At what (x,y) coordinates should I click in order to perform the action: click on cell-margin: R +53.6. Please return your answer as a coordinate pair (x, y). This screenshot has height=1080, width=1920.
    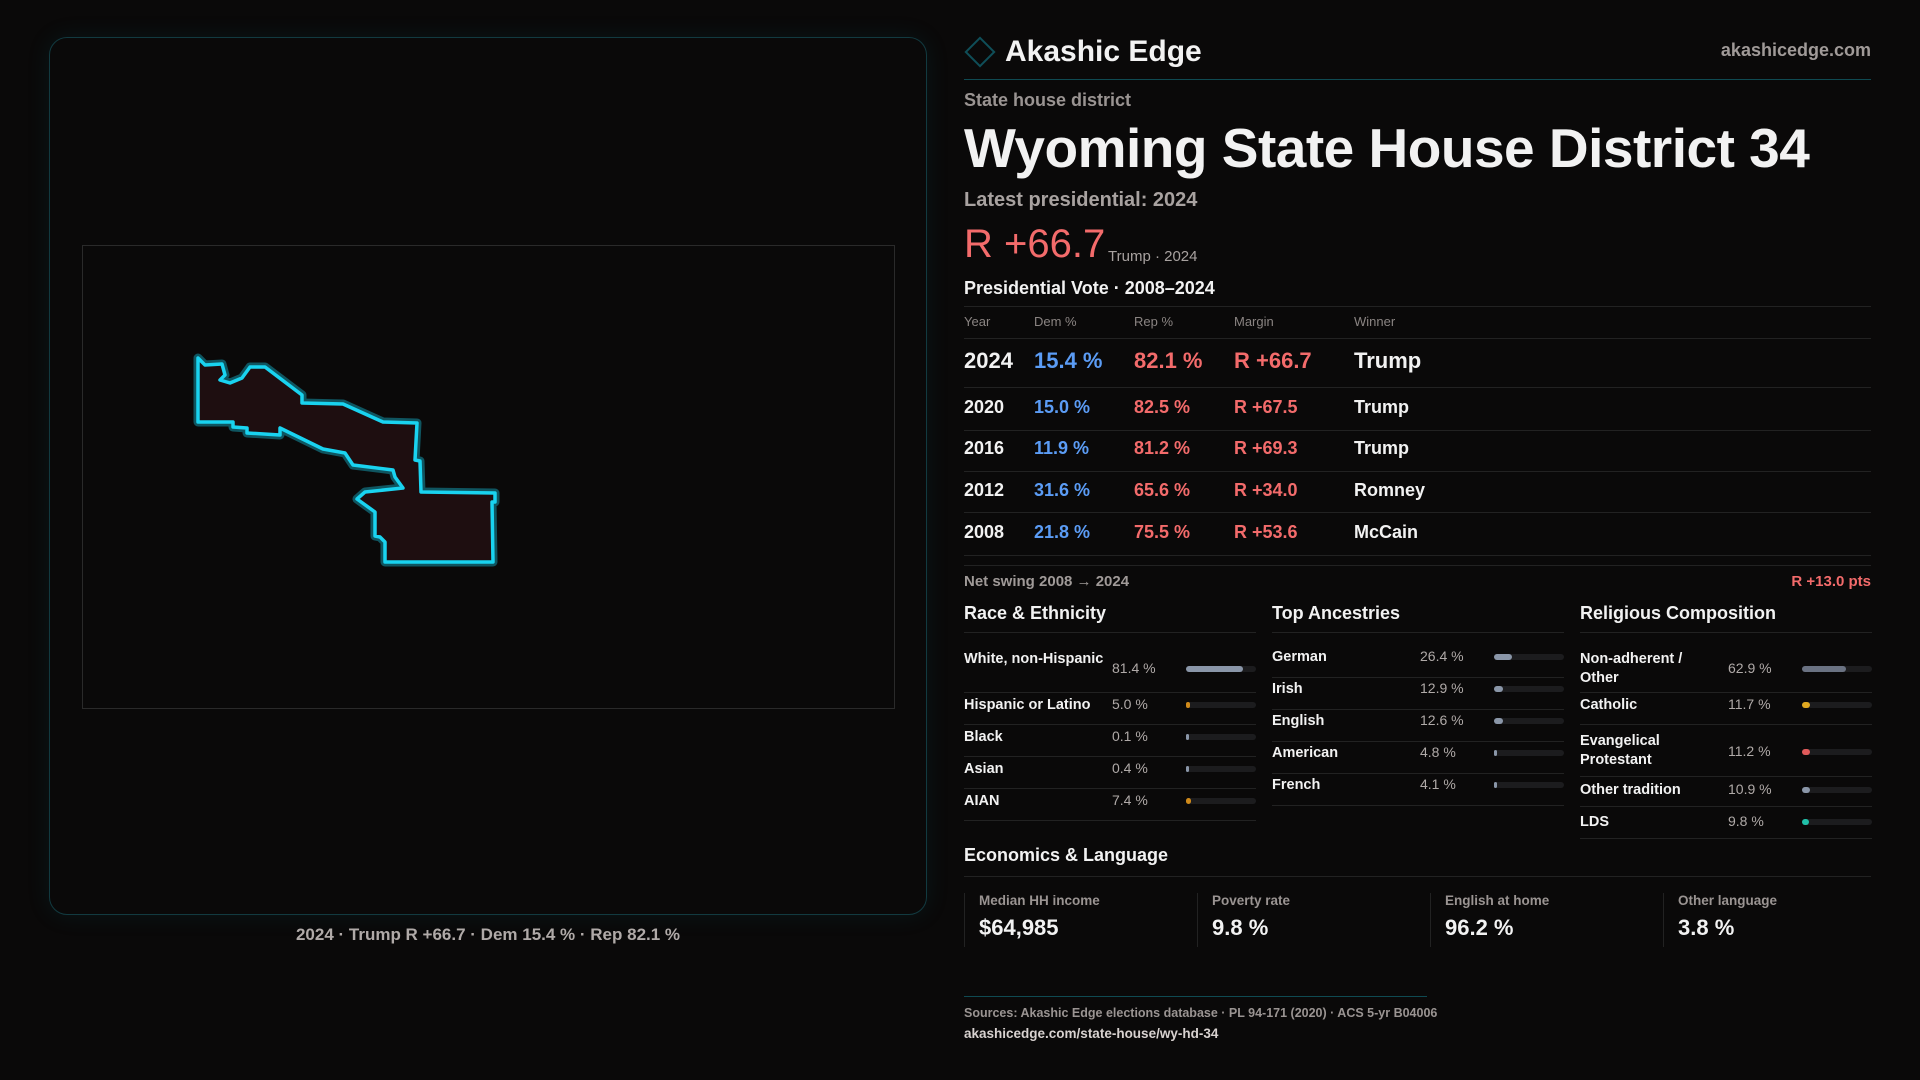
    Looking at the image, I should click on (1266, 532).